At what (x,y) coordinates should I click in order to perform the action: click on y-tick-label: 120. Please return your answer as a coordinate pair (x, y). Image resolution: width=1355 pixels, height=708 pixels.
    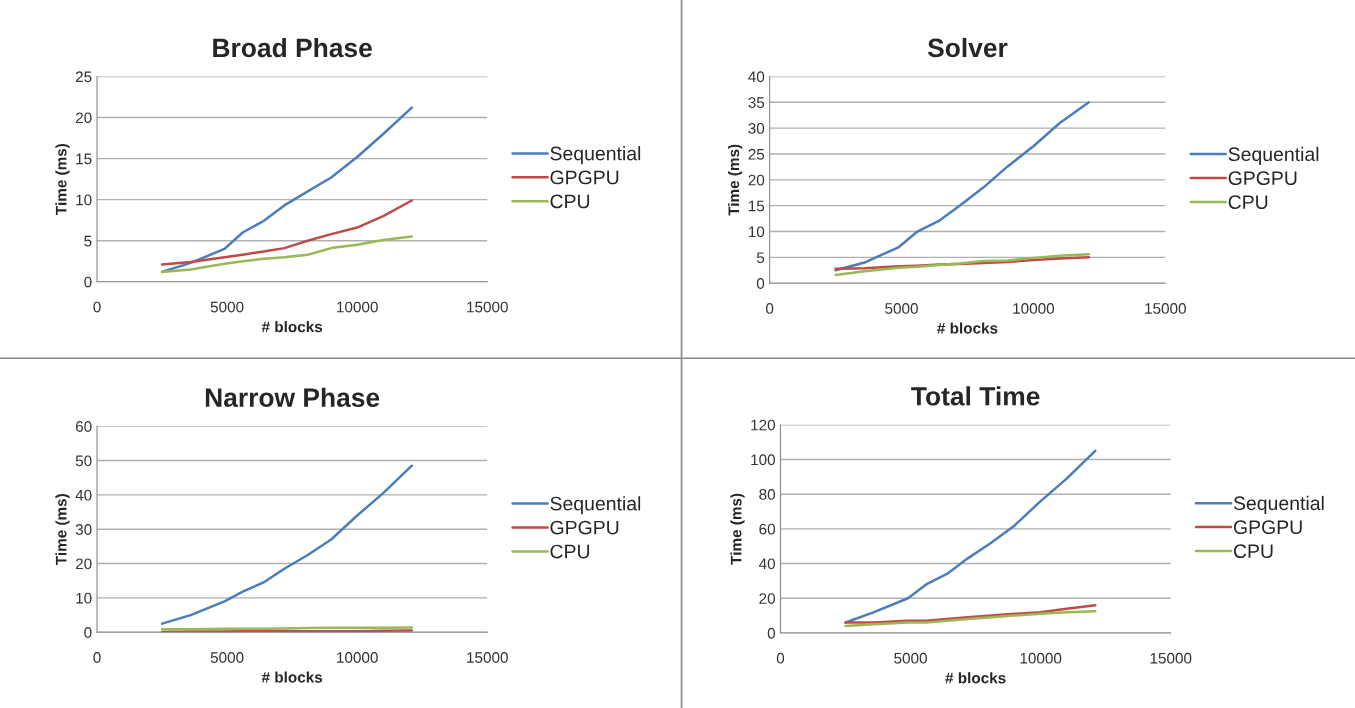
    Looking at the image, I should click on (763, 425).